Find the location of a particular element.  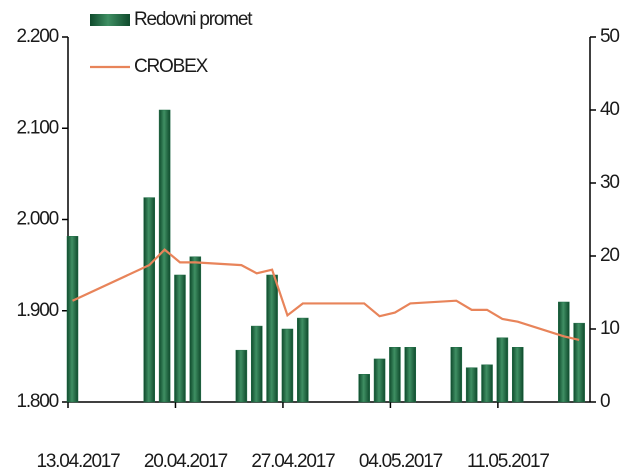

y-tick-label: 2.000 is located at coordinates (37, 219).